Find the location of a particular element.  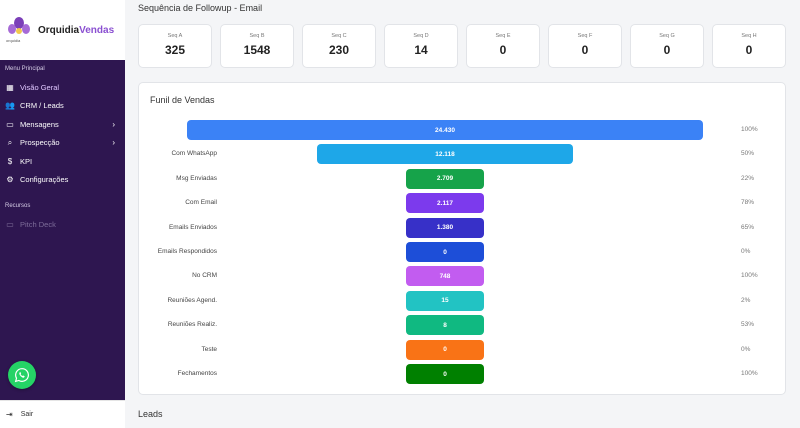

sidebar-item-label: CRM / Leads is located at coordinates (42, 106).